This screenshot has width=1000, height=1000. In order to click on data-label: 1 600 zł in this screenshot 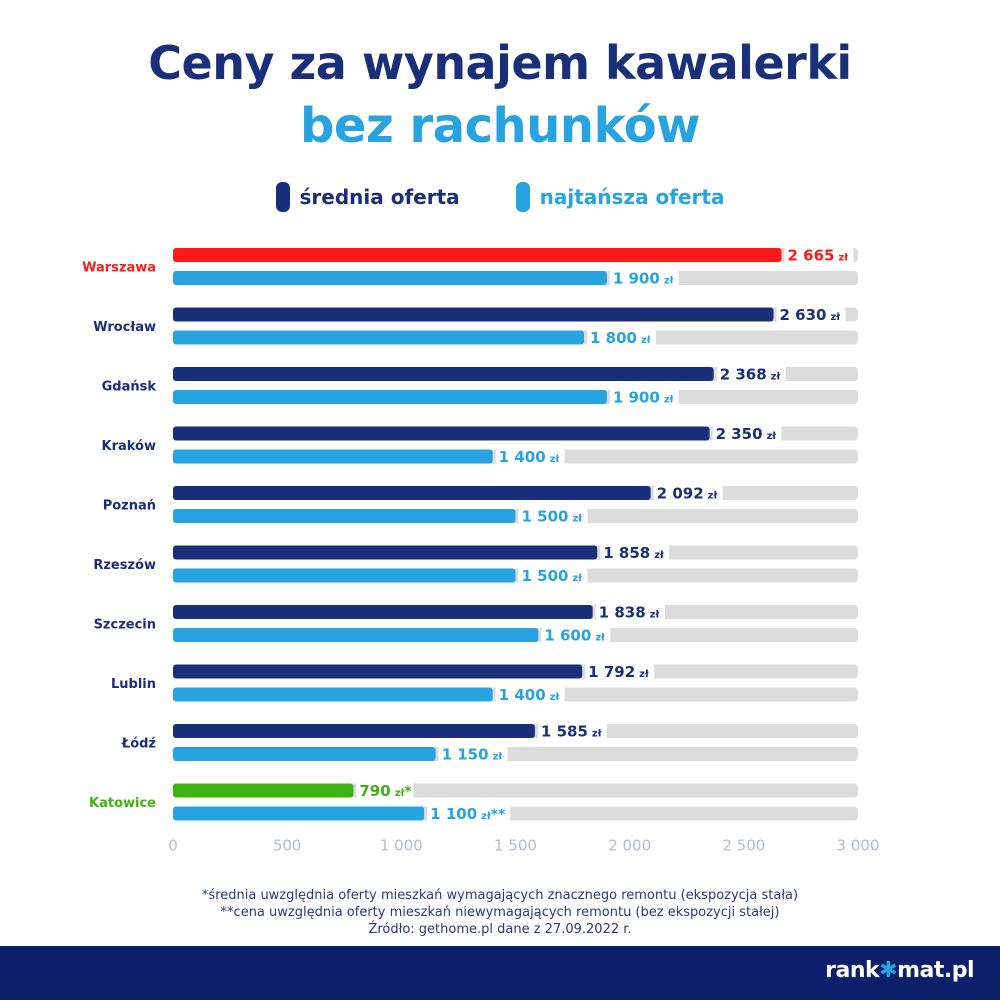, I will do `click(574, 636)`.